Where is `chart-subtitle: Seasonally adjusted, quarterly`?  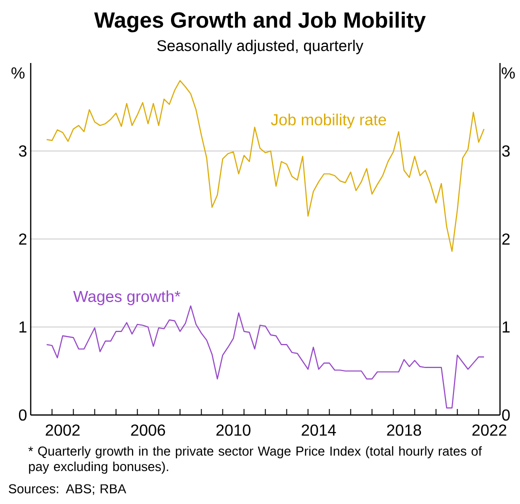 chart-subtitle: Seasonally adjusted, quarterly is located at coordinates (260, 47).